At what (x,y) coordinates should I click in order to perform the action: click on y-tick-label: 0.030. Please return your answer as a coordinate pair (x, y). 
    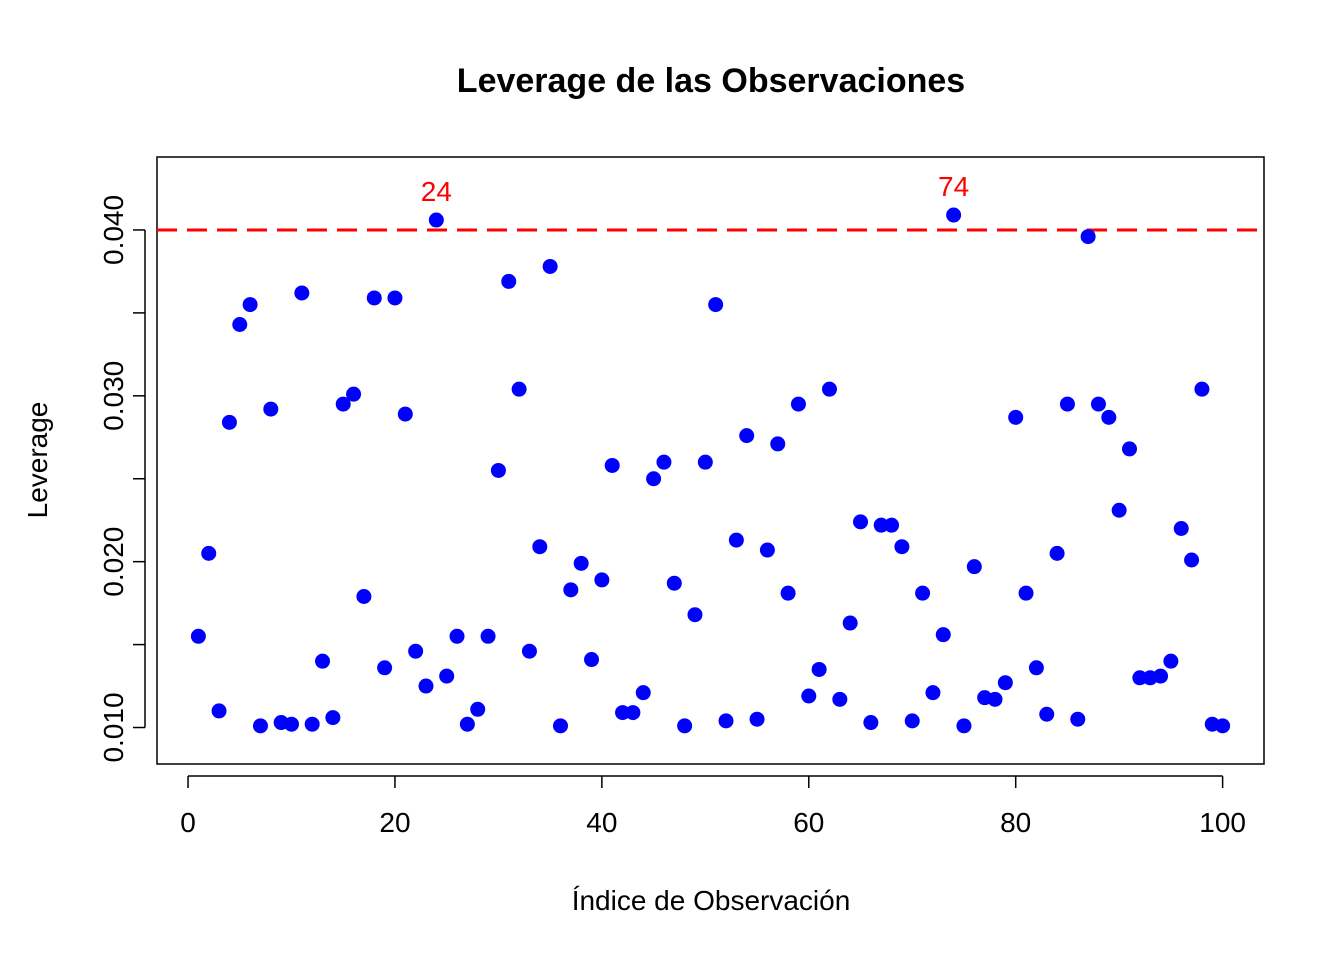
    Looking at the image, I should click on (113, 396).